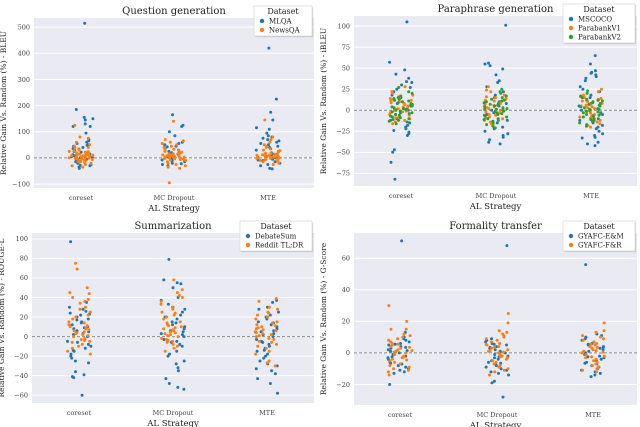  What do you see at coordinates (343, 153) in the screenshot?
I see `y-tick-label: −50` at bounding box center [343, 153].